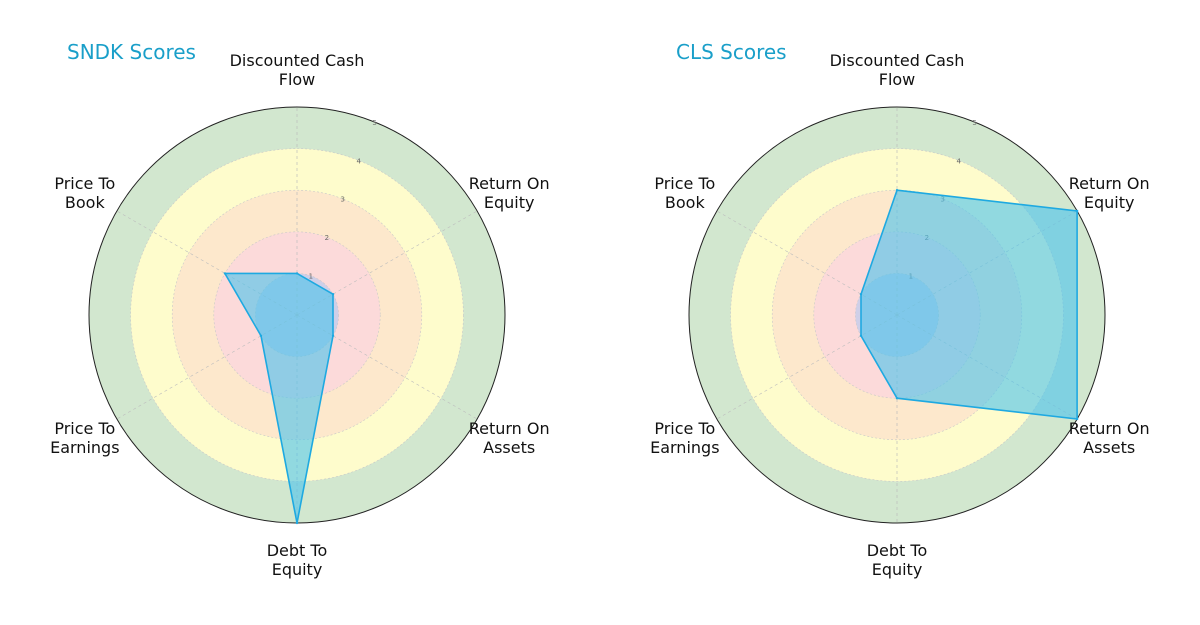  Describe the element at coordinates (731, 52) in the screenshot. I see `chart-title: CLS Scores` at that location.